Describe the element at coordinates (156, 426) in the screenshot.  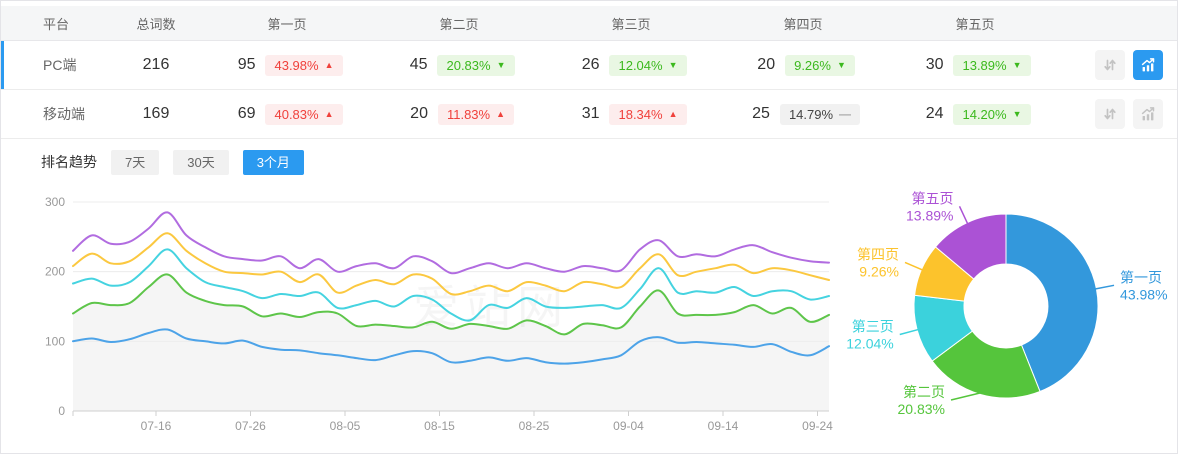
I see `x-axis-label-07-16: 07-16` at that location.